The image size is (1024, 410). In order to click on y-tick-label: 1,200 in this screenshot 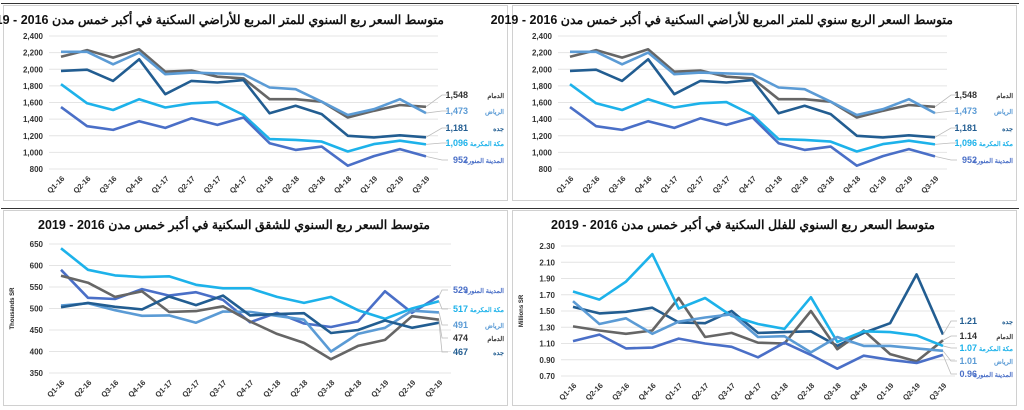, I will do `click(33, 136)`.